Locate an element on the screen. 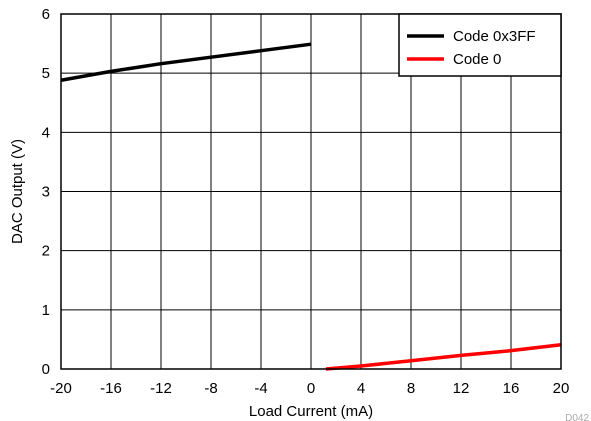  x-tick-label: 20 is located at coordinates (561, 388).